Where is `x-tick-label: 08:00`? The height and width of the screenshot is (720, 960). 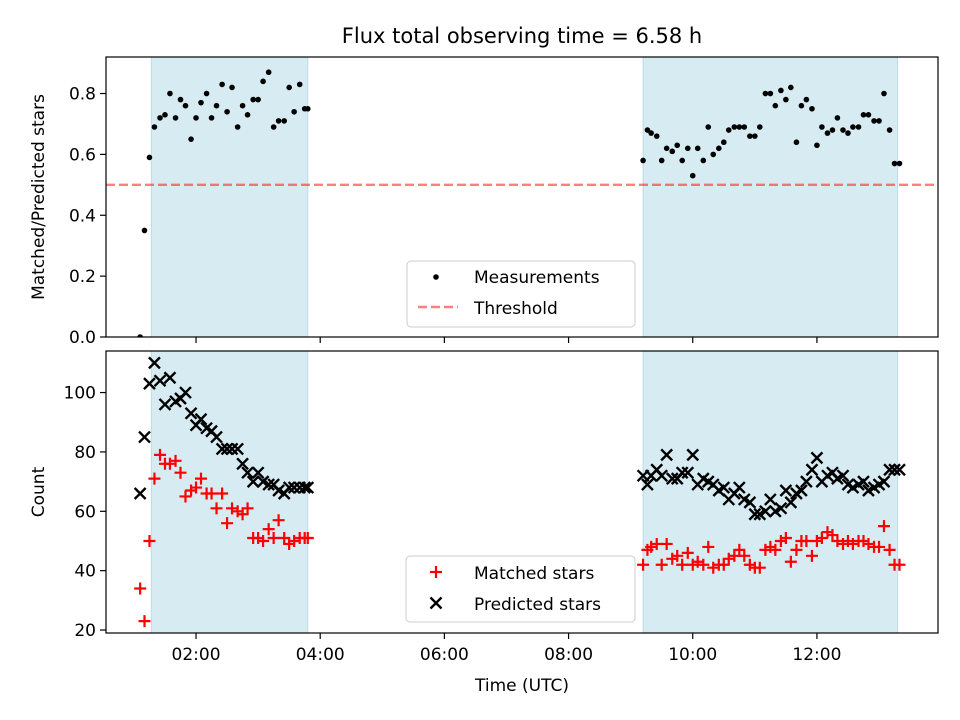 x-tick-label: 08:00 is located at coordinates (568, 655).